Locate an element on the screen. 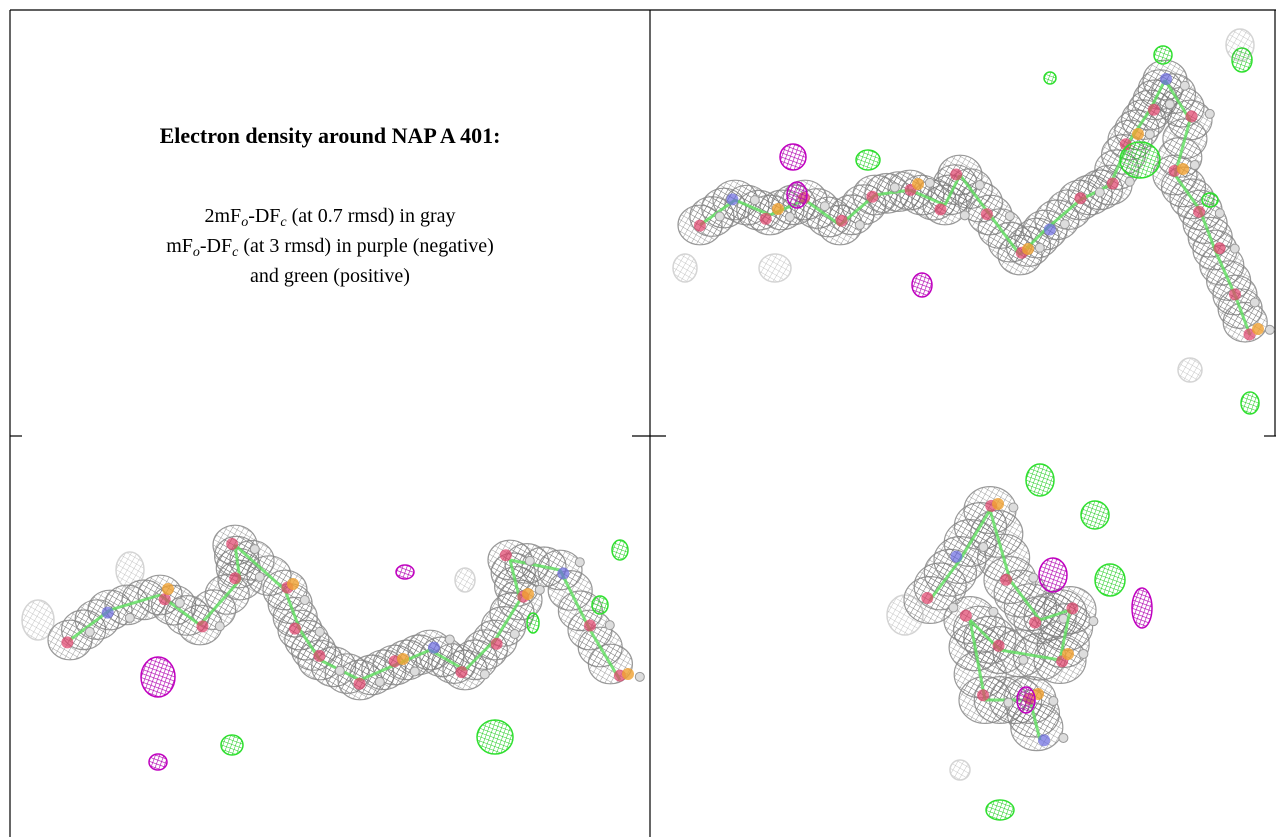 The height and width of the screenshot is (837, 1276). caption-title: Electron density around NAP A 401: is located at coordinates (330, 135).